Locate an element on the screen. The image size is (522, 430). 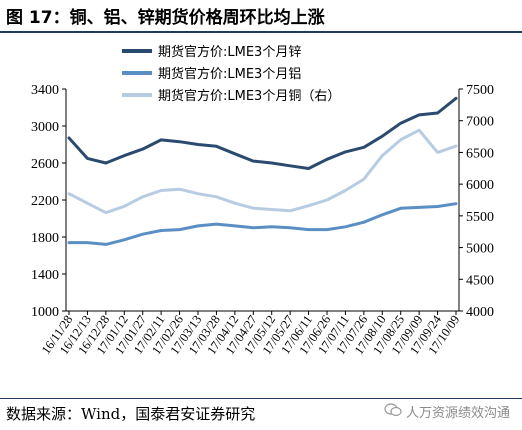
watermark-text: 人万资源绩效沟通 is located at coordinates (457, 413).